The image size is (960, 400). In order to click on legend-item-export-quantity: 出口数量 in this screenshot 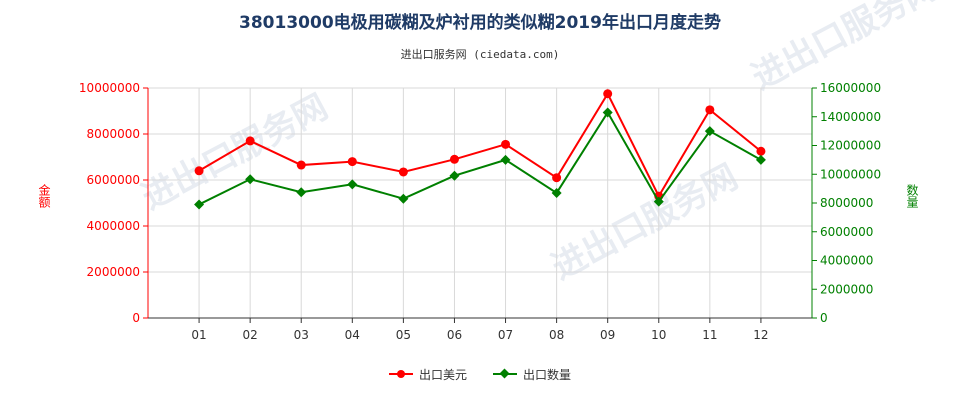, I will do `click(532, 374)`.